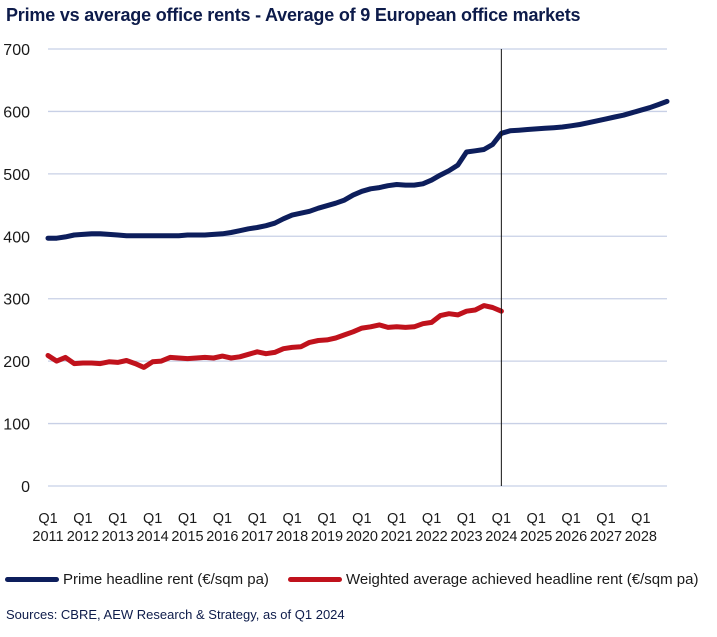 This screenshot has height=637, width=717. I want to click on x-tick-quarter-2023: Q1, so click(466, 519).